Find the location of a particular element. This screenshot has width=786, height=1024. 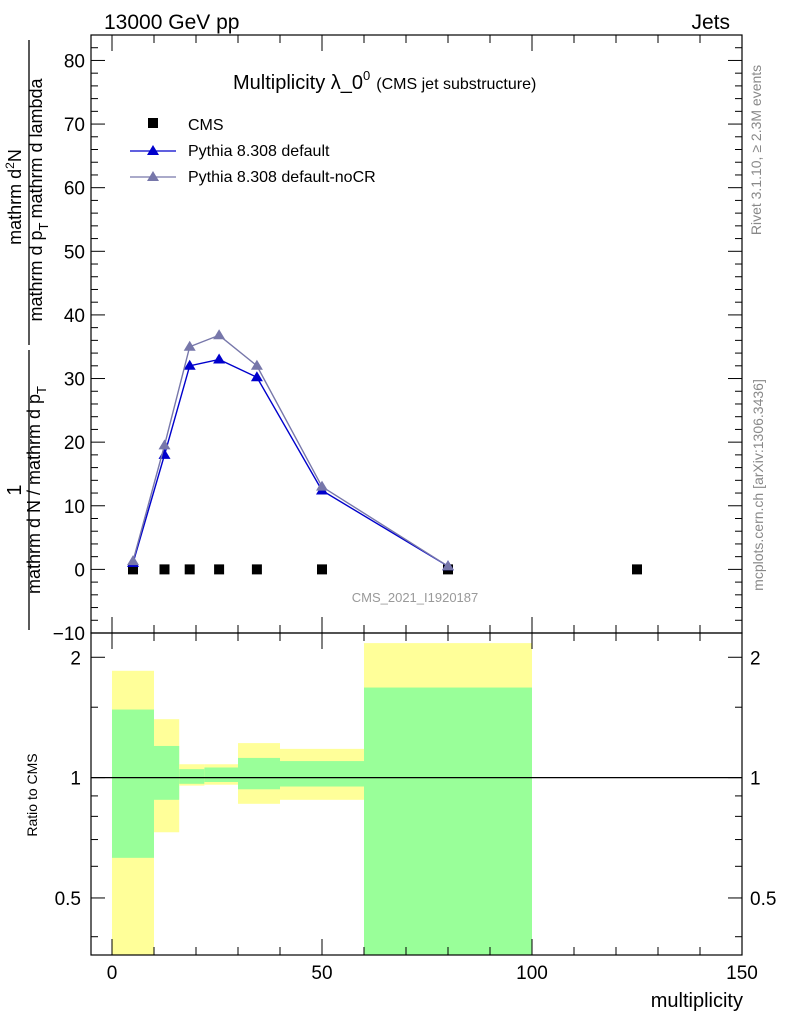

x-tick-label: 0 is located at coordinates (112, 973).